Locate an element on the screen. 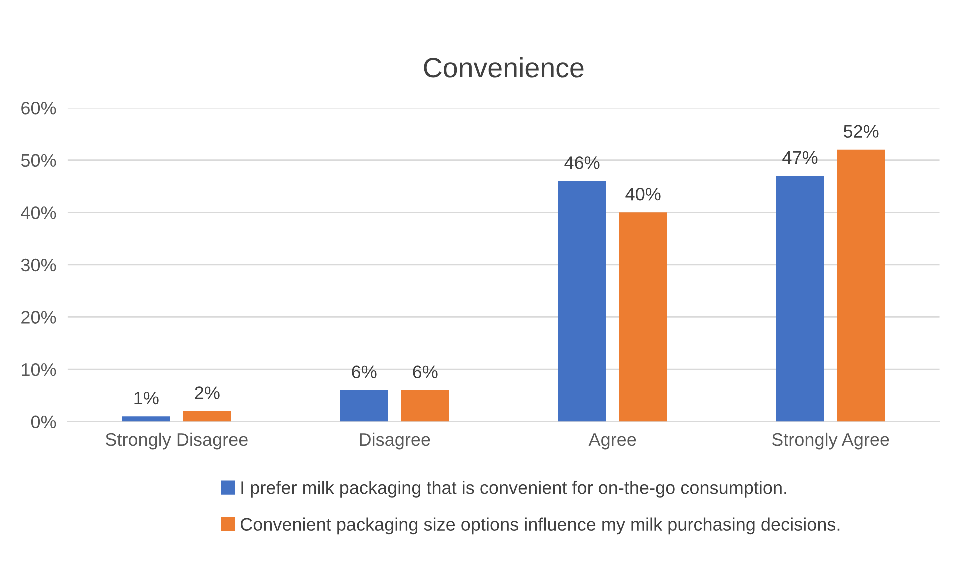  data-label: 52% is located at coordinates (861, 131).